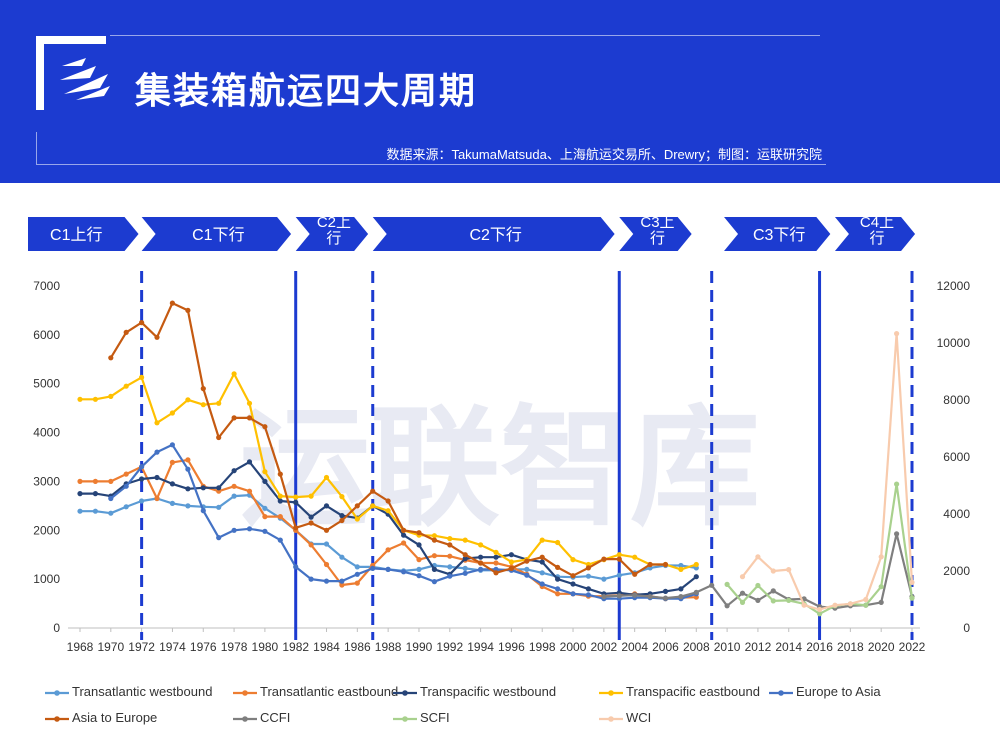 Image resolution: width=1000 pixels, height=753 pixels. What do you see at coordinates (357, 647) in the screenshot?
I see `x-tick-label-1986: 1986` at bounding box center [357, 647].